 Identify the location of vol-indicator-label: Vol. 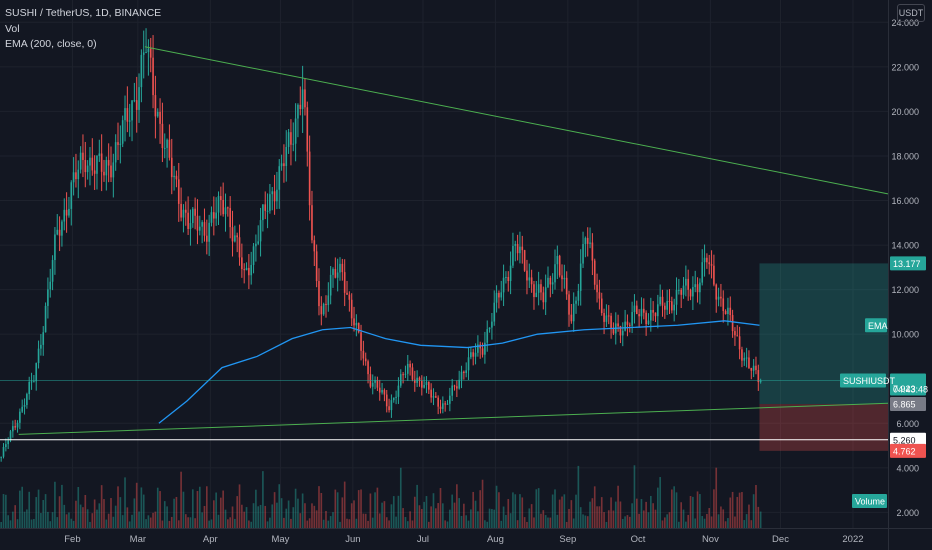
(12, 29).